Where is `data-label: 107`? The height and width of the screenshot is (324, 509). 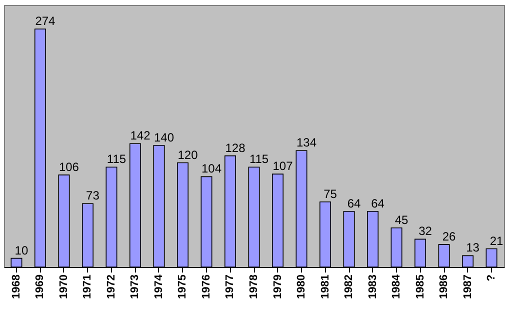
data-label: 107 is located at coordinates (283, 166).